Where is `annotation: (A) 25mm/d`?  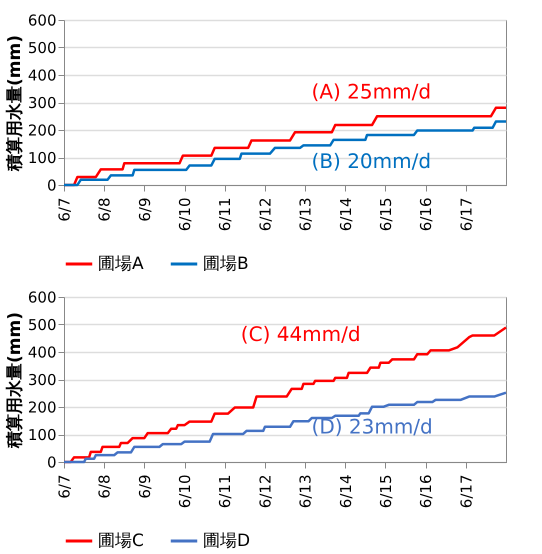 annotation: (A) 25mm/d is located at coordinates (372, 92).